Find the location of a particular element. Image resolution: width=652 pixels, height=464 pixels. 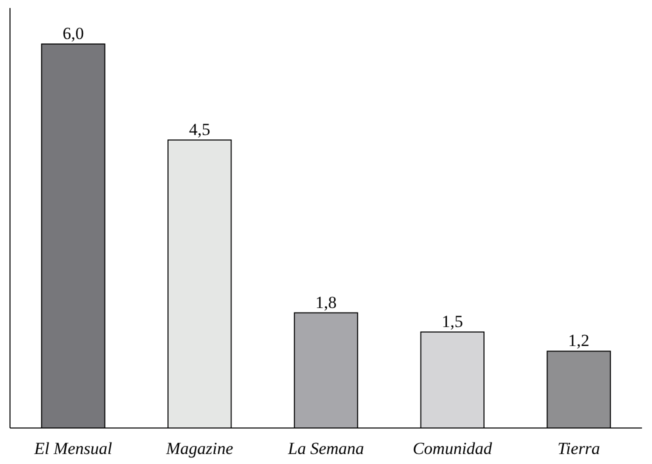

x-tick-label: La Semana is located at coordinates (325, 448).